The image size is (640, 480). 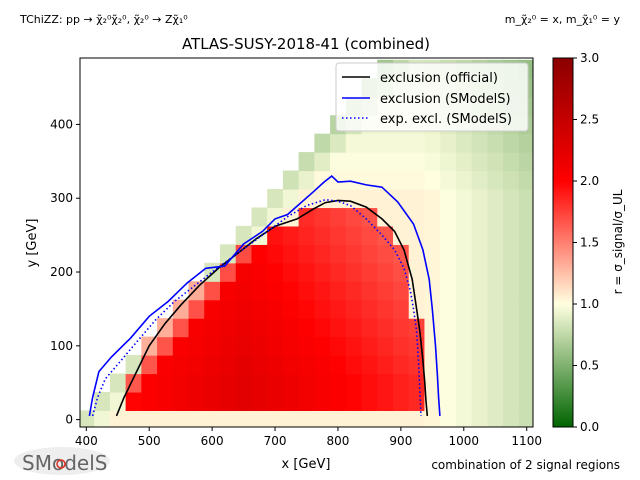 What do you see at coordinates (464, 441) in the screenshot?
I see `x-tick-label: 1000` at bounding box center [464, 441].